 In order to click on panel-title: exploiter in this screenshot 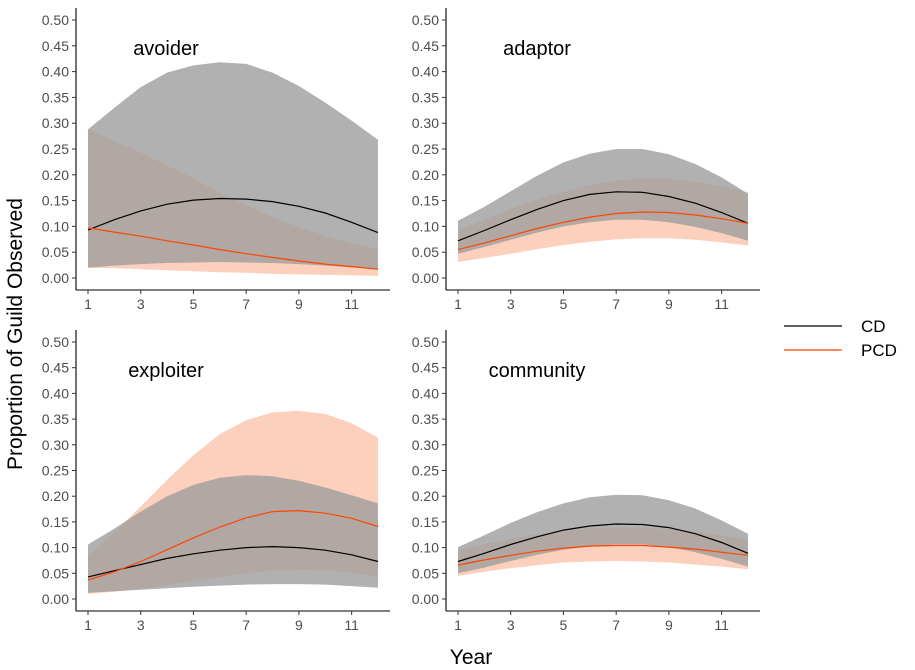, I will do `click(166, 371)`.